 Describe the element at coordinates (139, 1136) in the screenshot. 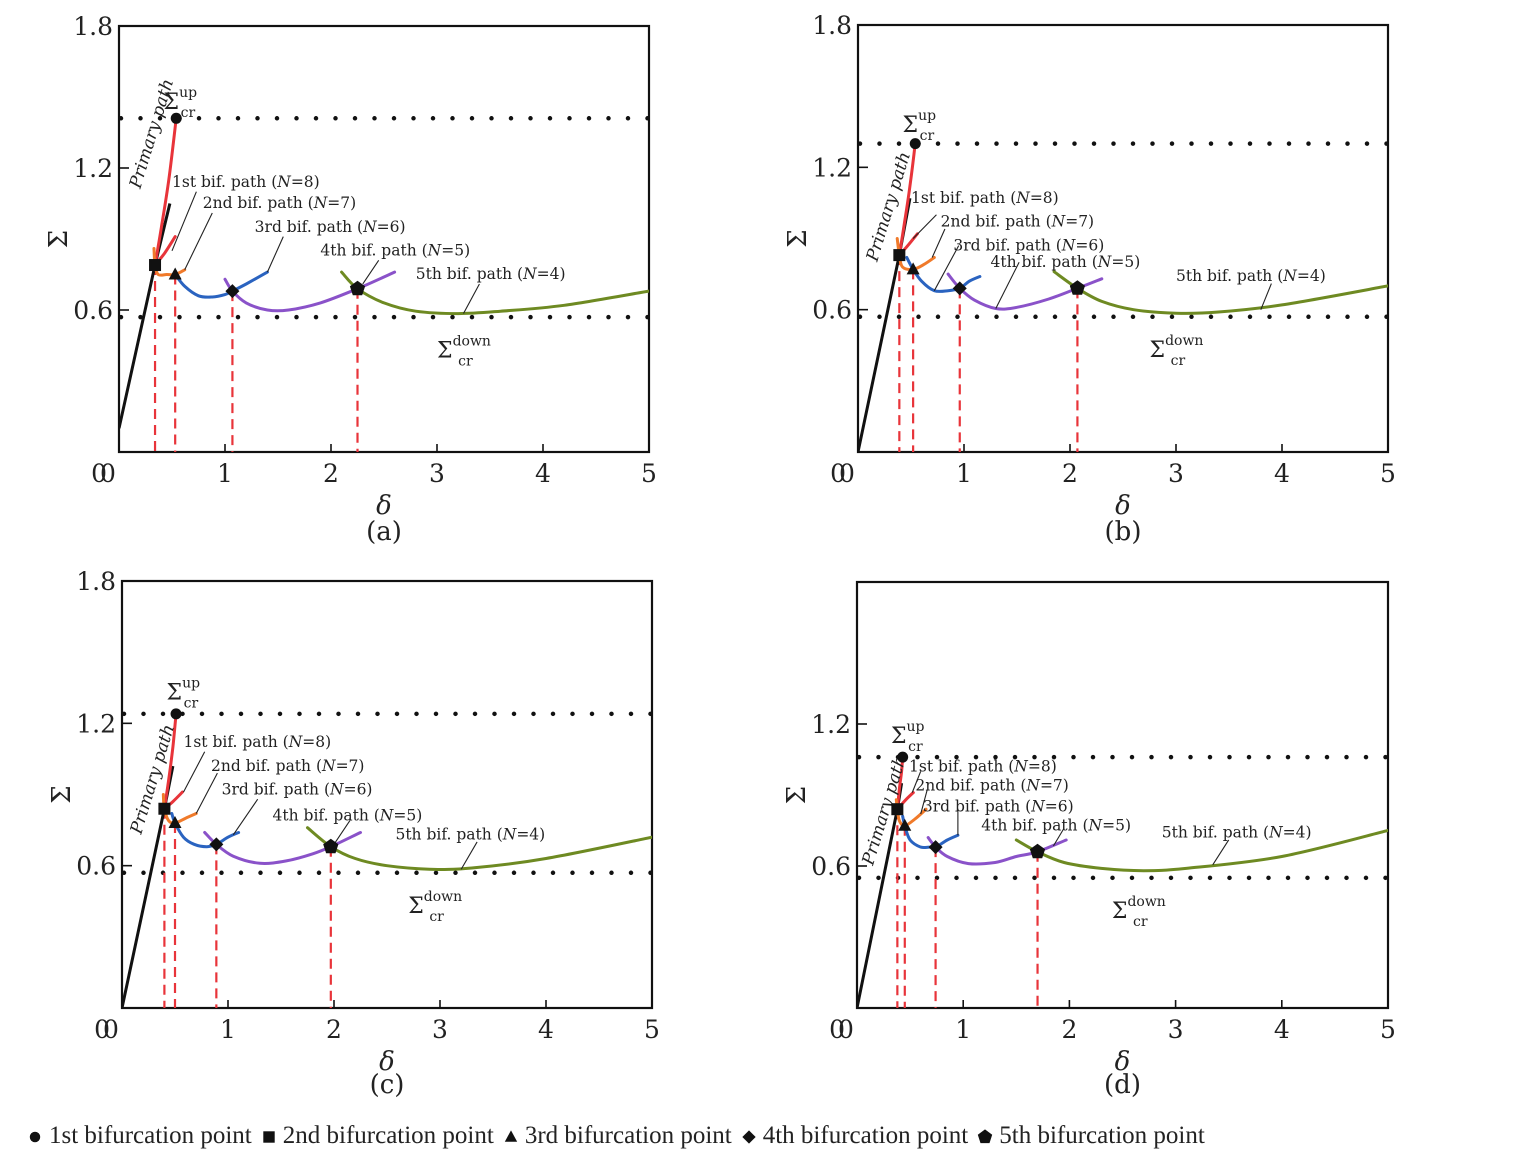

I see `legend-item-1: 1st bifurcation point` at that location.